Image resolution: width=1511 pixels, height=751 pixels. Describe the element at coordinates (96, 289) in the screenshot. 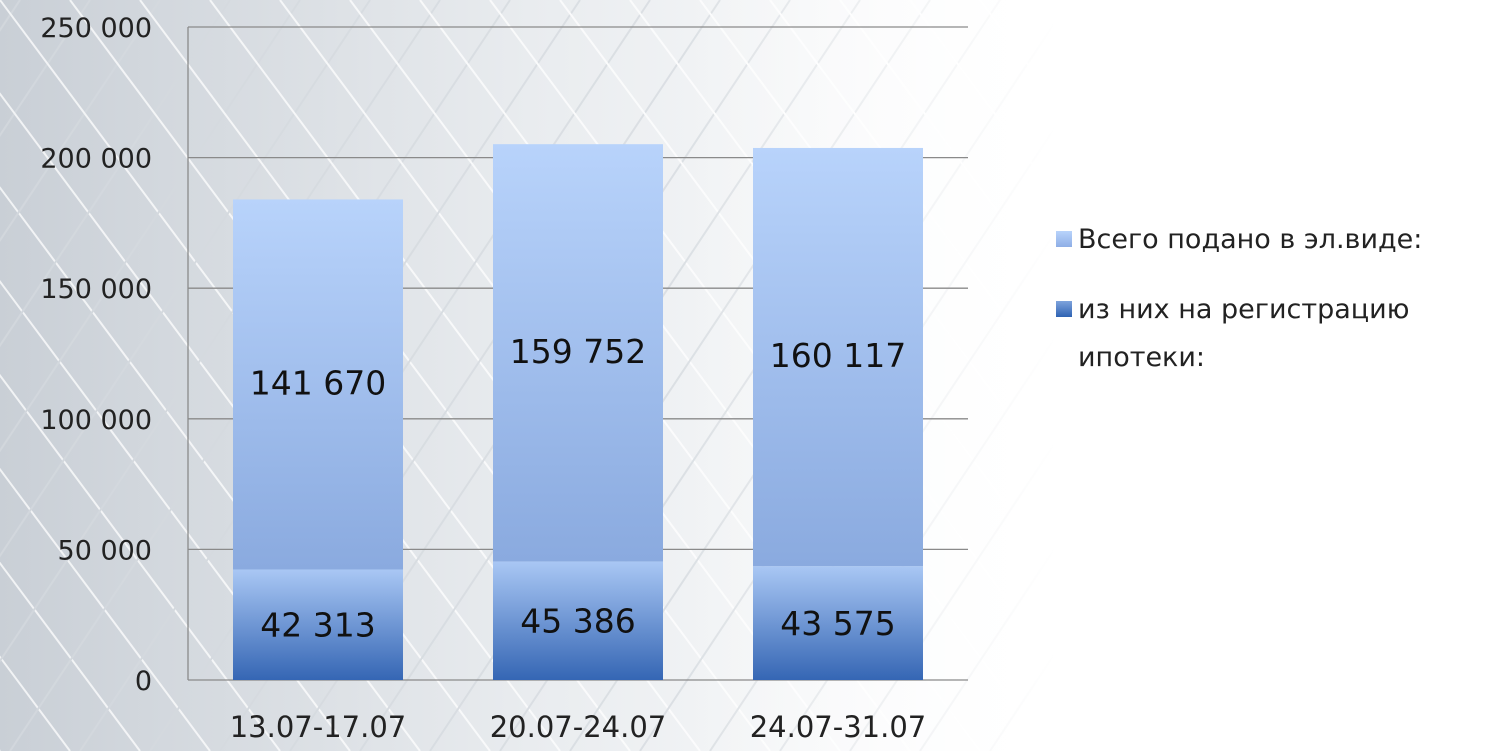

I see `y-tick-label: 150 000` at that location.